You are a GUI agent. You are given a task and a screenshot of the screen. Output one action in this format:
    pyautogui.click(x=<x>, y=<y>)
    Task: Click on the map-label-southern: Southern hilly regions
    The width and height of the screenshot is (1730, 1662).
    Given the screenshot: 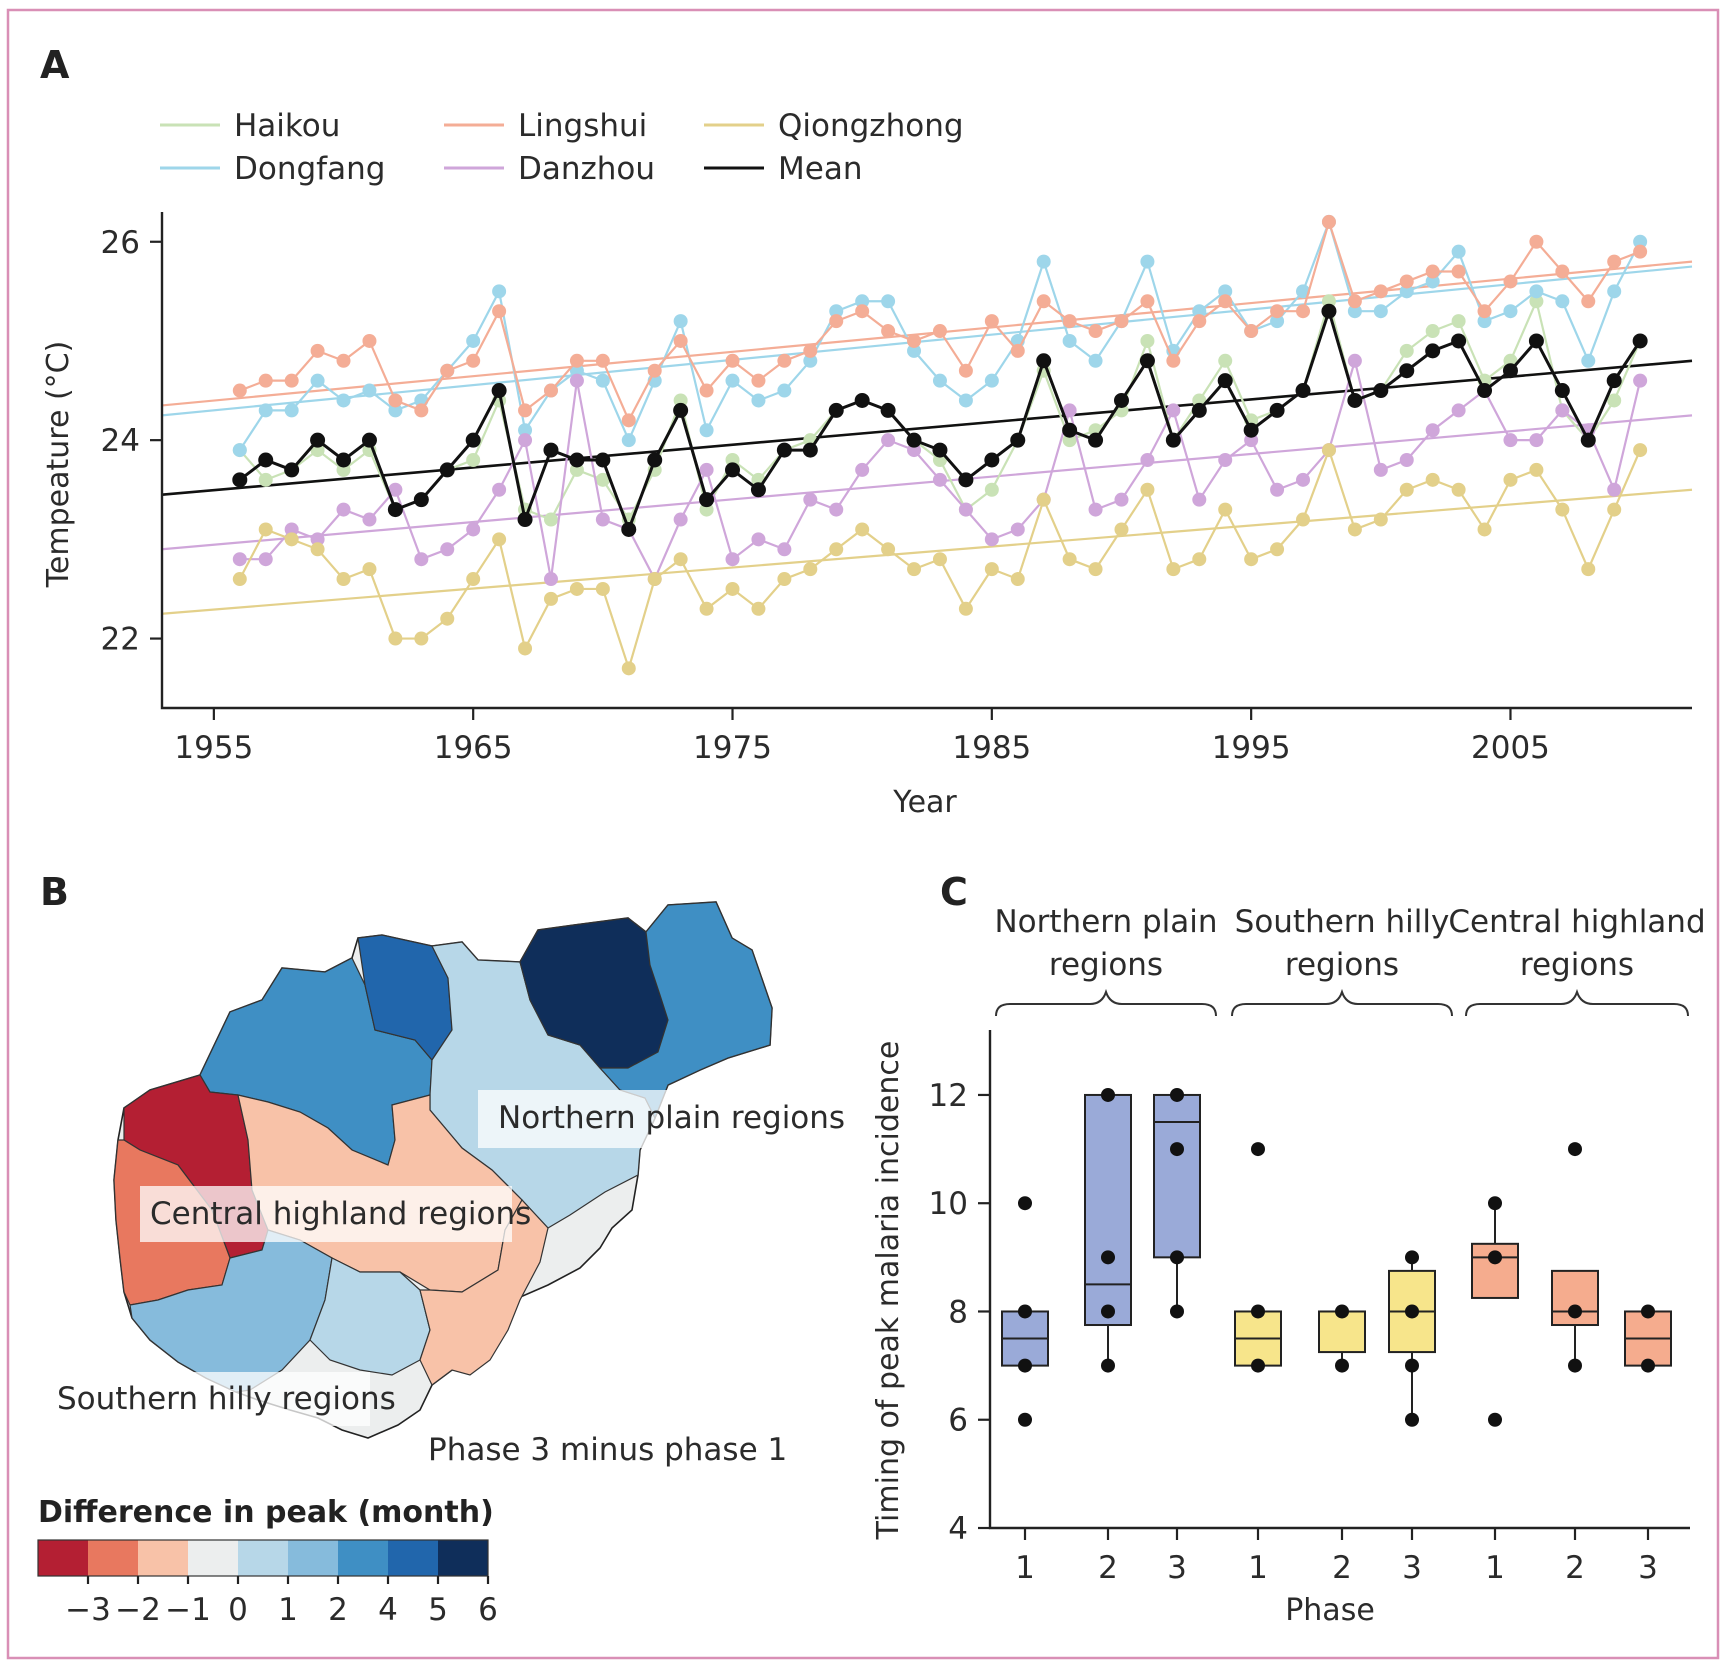 What is the action you would take?
    pyautogui.click(x=226, y=1399)
    